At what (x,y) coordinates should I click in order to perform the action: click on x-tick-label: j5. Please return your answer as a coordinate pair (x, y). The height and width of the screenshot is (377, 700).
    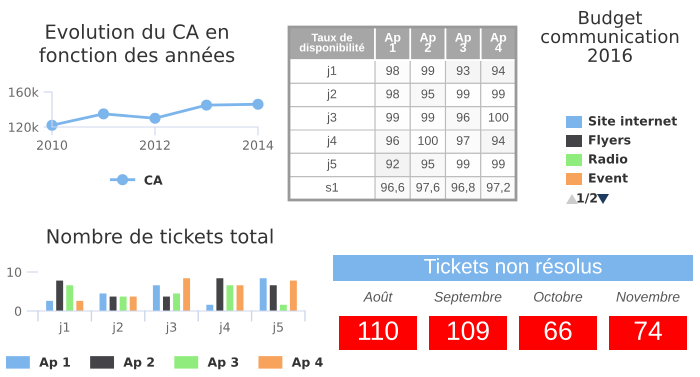
    Looking at the image, I should click on (277, 328).